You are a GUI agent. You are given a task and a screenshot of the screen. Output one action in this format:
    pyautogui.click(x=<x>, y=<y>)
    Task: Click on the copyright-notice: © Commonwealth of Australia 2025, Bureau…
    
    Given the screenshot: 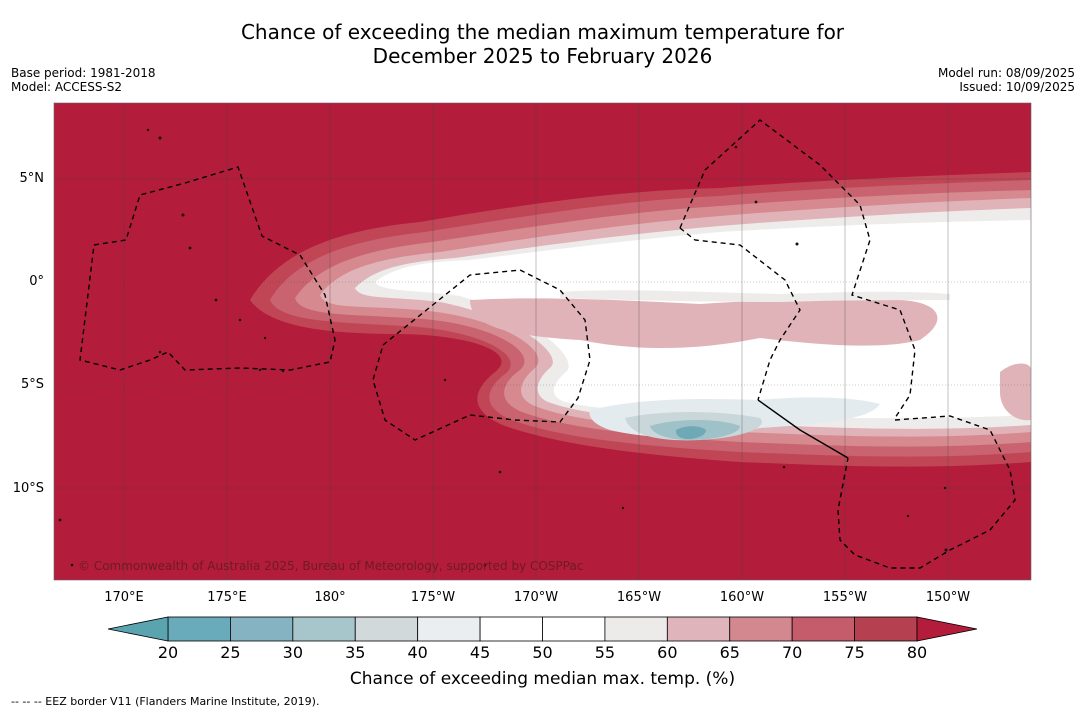 What is the action you would take?
    pyautogui.click(x=331, y=566)
    